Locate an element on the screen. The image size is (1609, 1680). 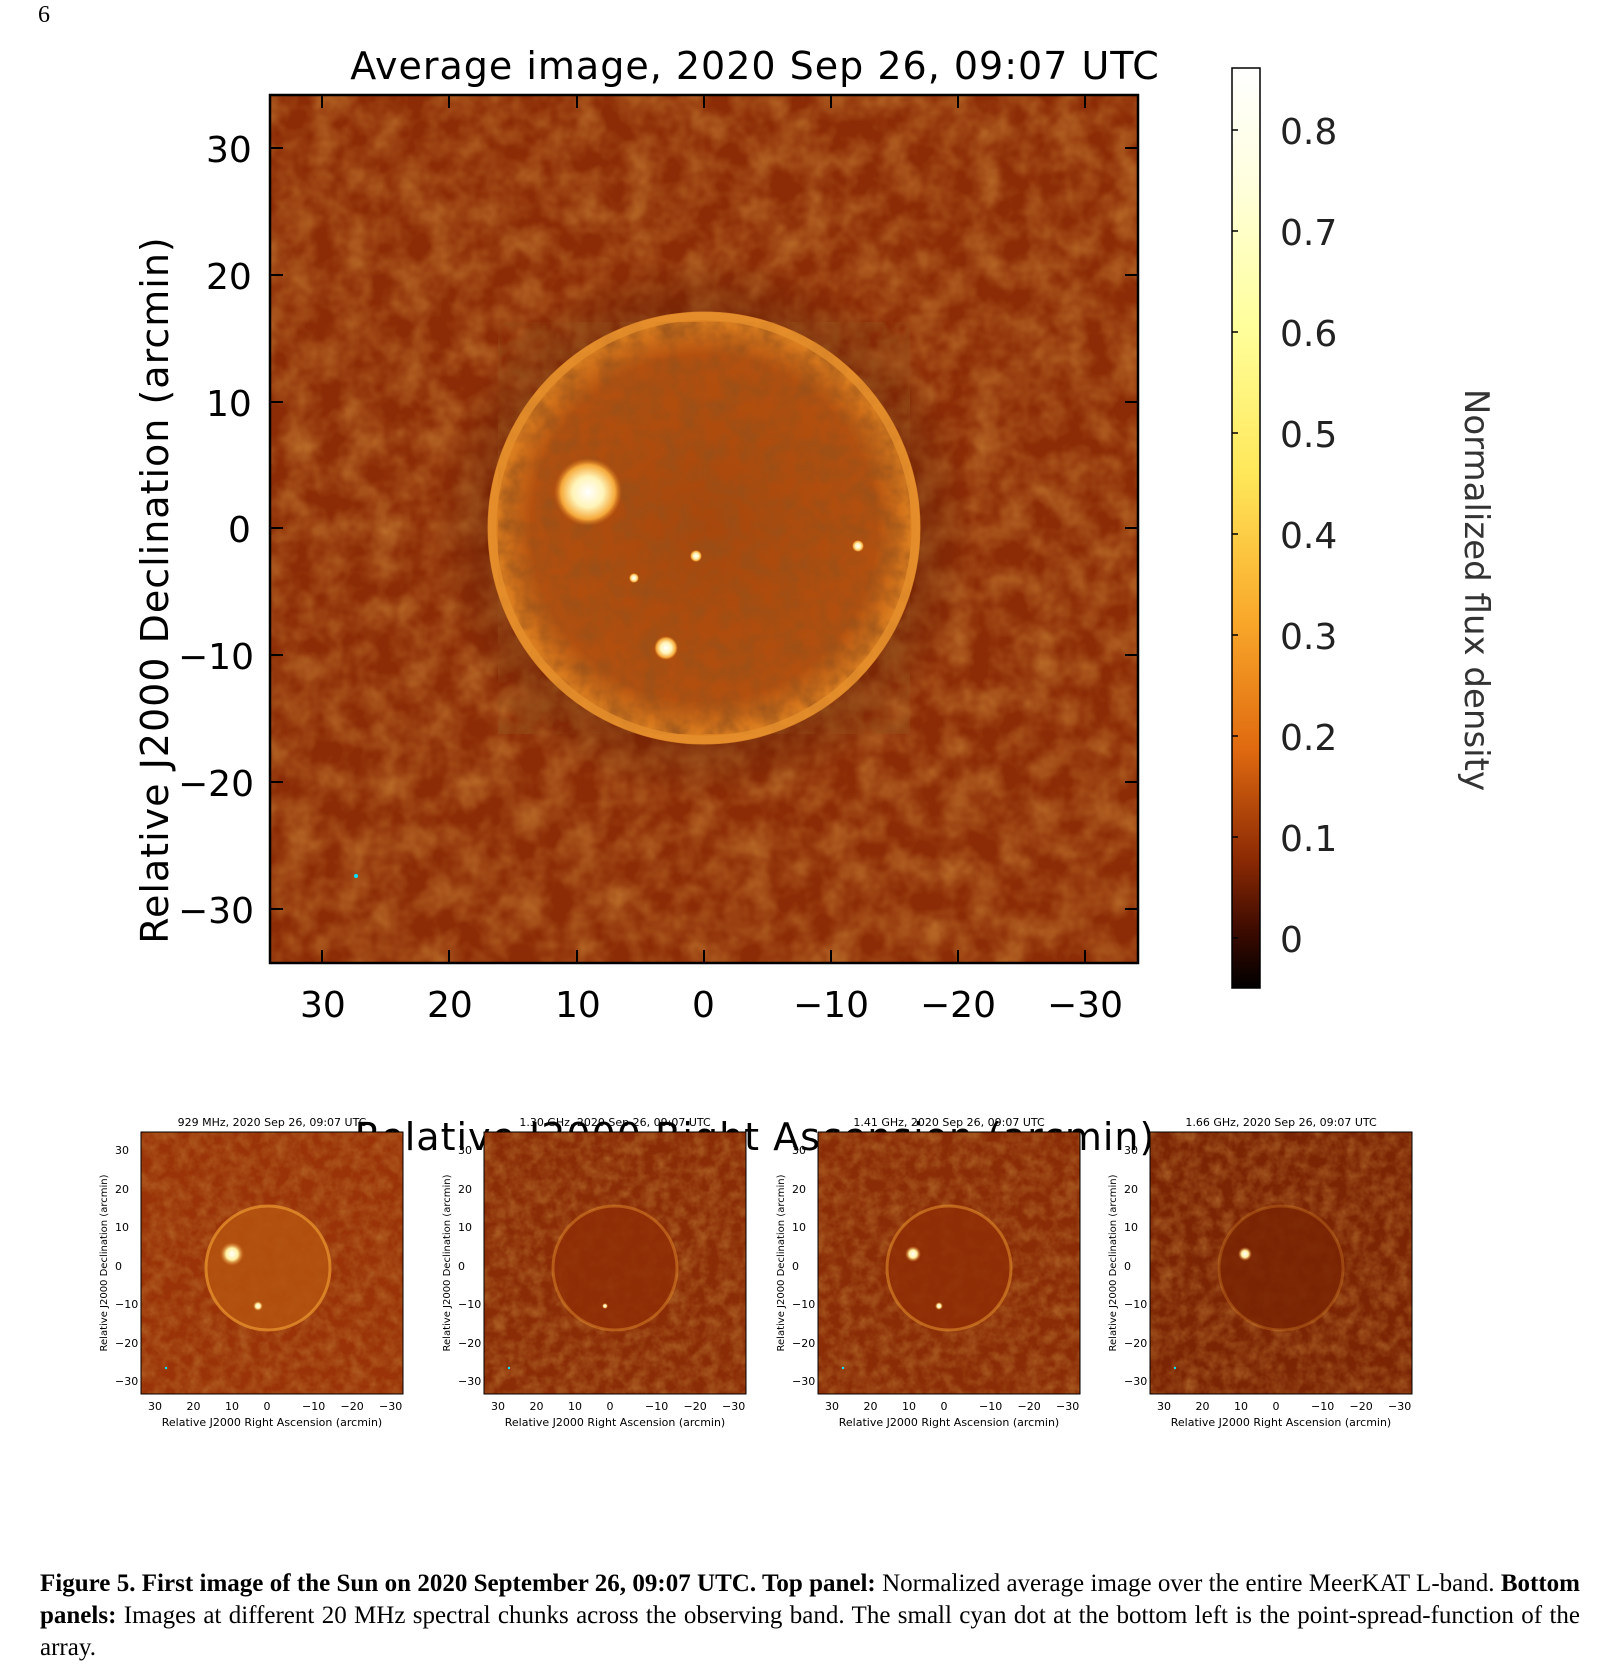
colorbar-tick-label: 0.3 is located at coordinates (1309, 637).